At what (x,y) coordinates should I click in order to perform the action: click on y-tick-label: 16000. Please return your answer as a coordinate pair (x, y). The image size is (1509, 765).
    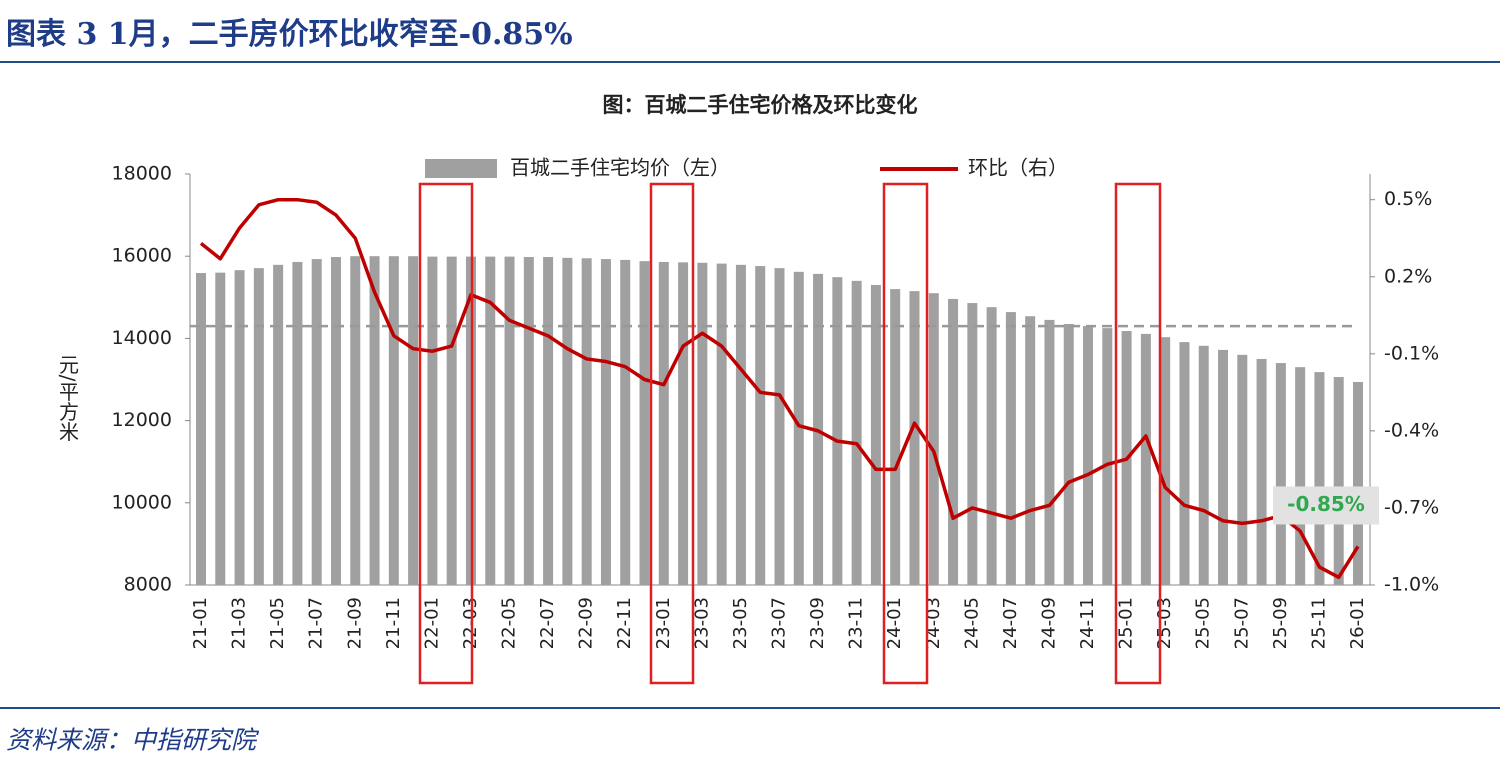
    Looking at the image, I should click on (142, 256).